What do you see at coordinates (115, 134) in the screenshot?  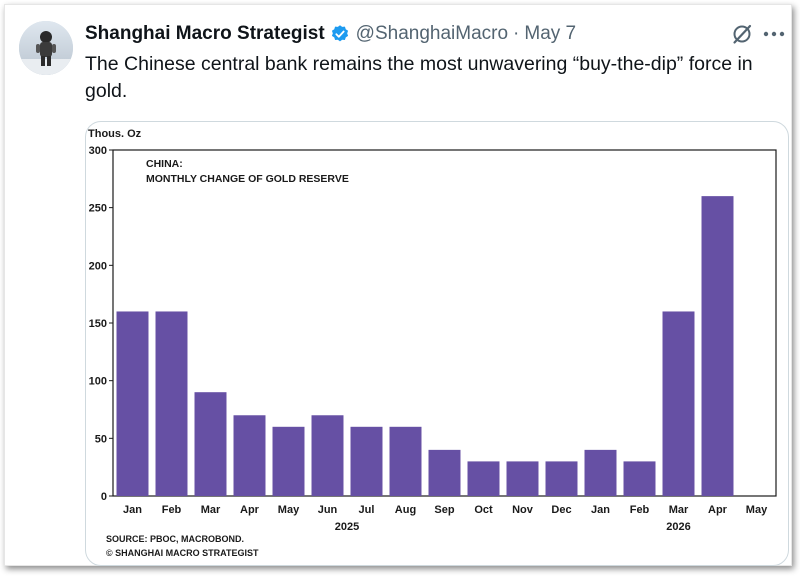 I see `unit-label: Thous. Oz` at bounding box center [115, 134].